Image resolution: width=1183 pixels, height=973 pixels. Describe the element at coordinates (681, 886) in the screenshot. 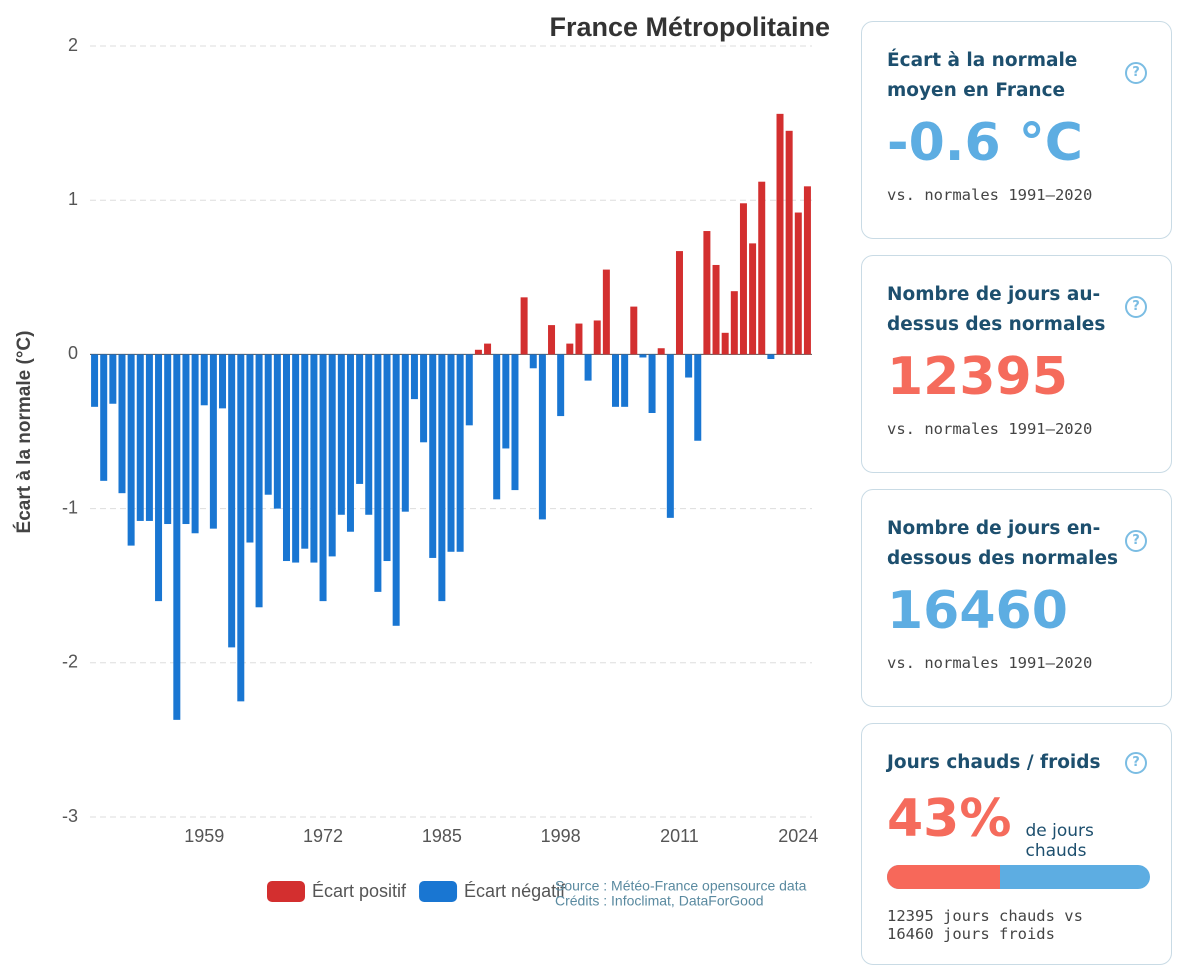

I see `source: Source : Météo-France opensource data` at that location.